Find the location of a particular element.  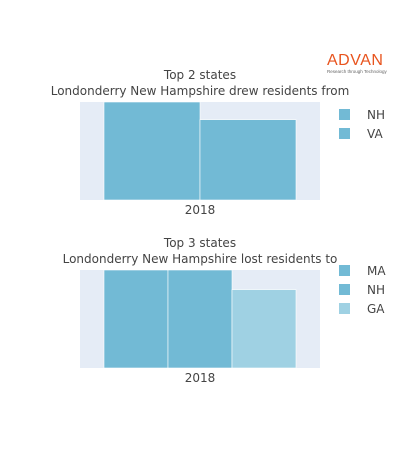

bar-ga is located at coordinates (264, 329).